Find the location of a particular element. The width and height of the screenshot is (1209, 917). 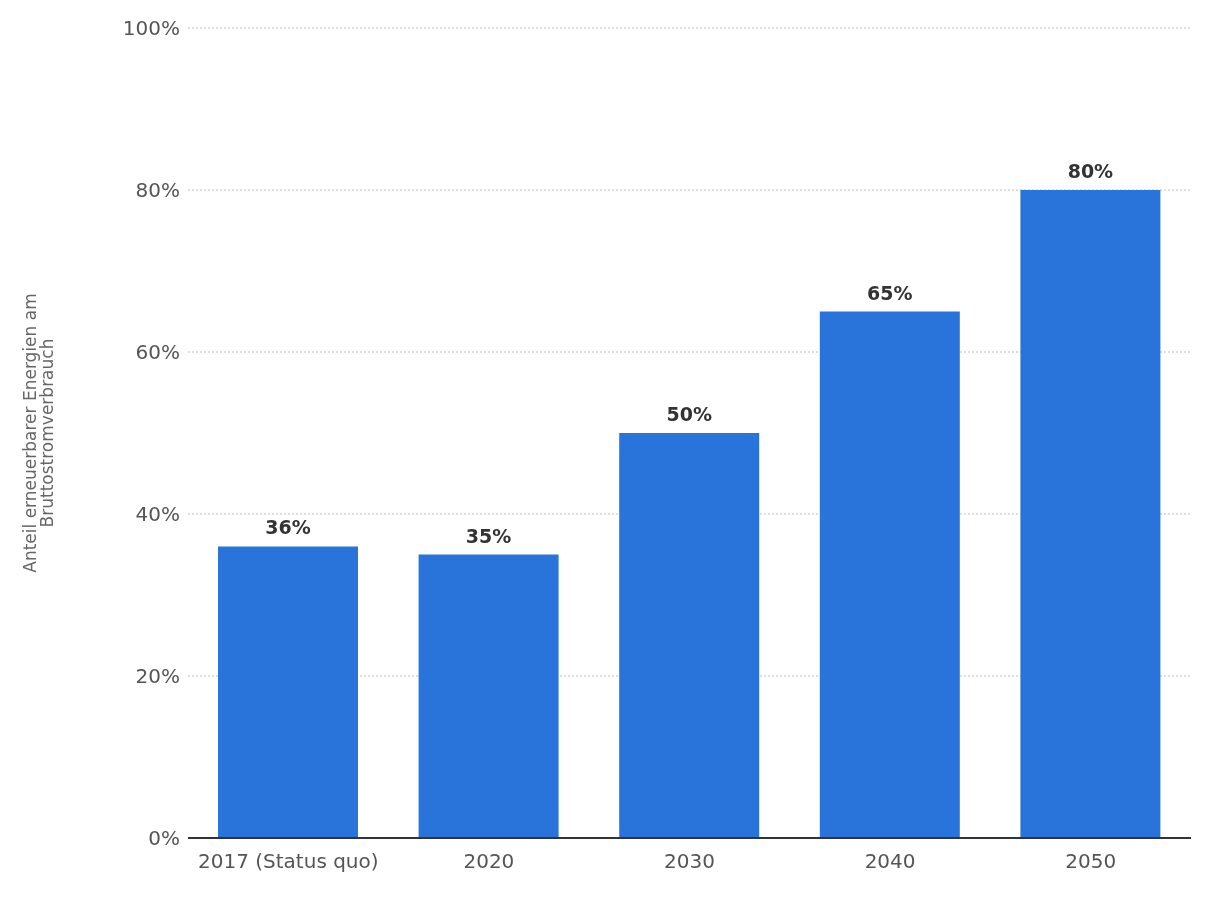

x-tick-label: 2040 is located at coordinates (890, 861).